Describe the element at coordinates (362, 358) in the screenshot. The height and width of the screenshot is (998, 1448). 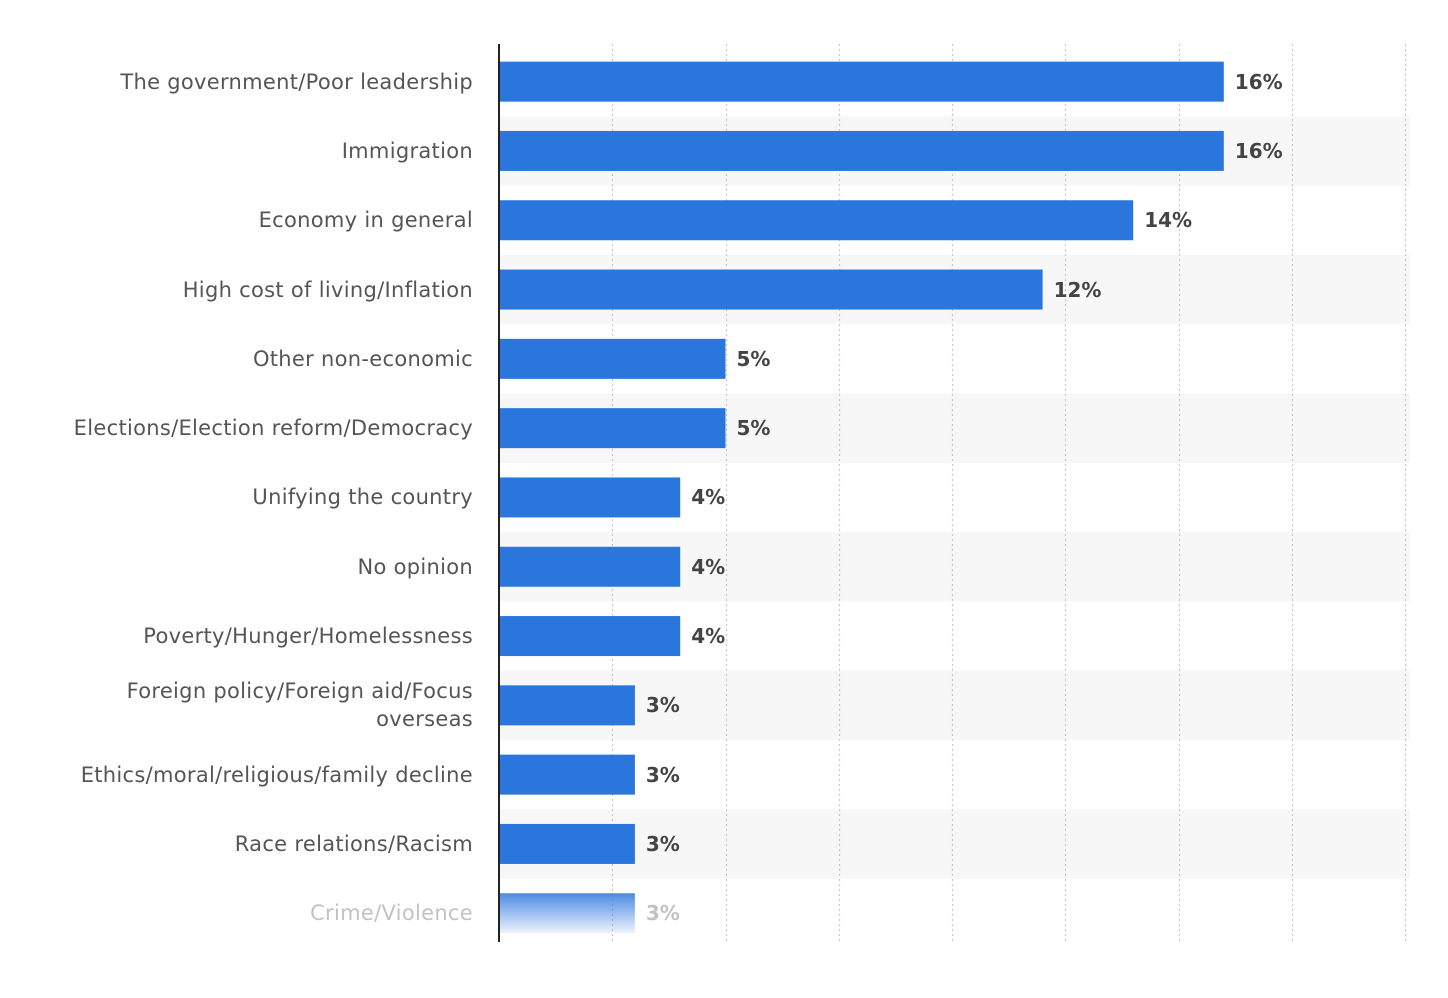
I see `category-label: Other non-economic` at that location.